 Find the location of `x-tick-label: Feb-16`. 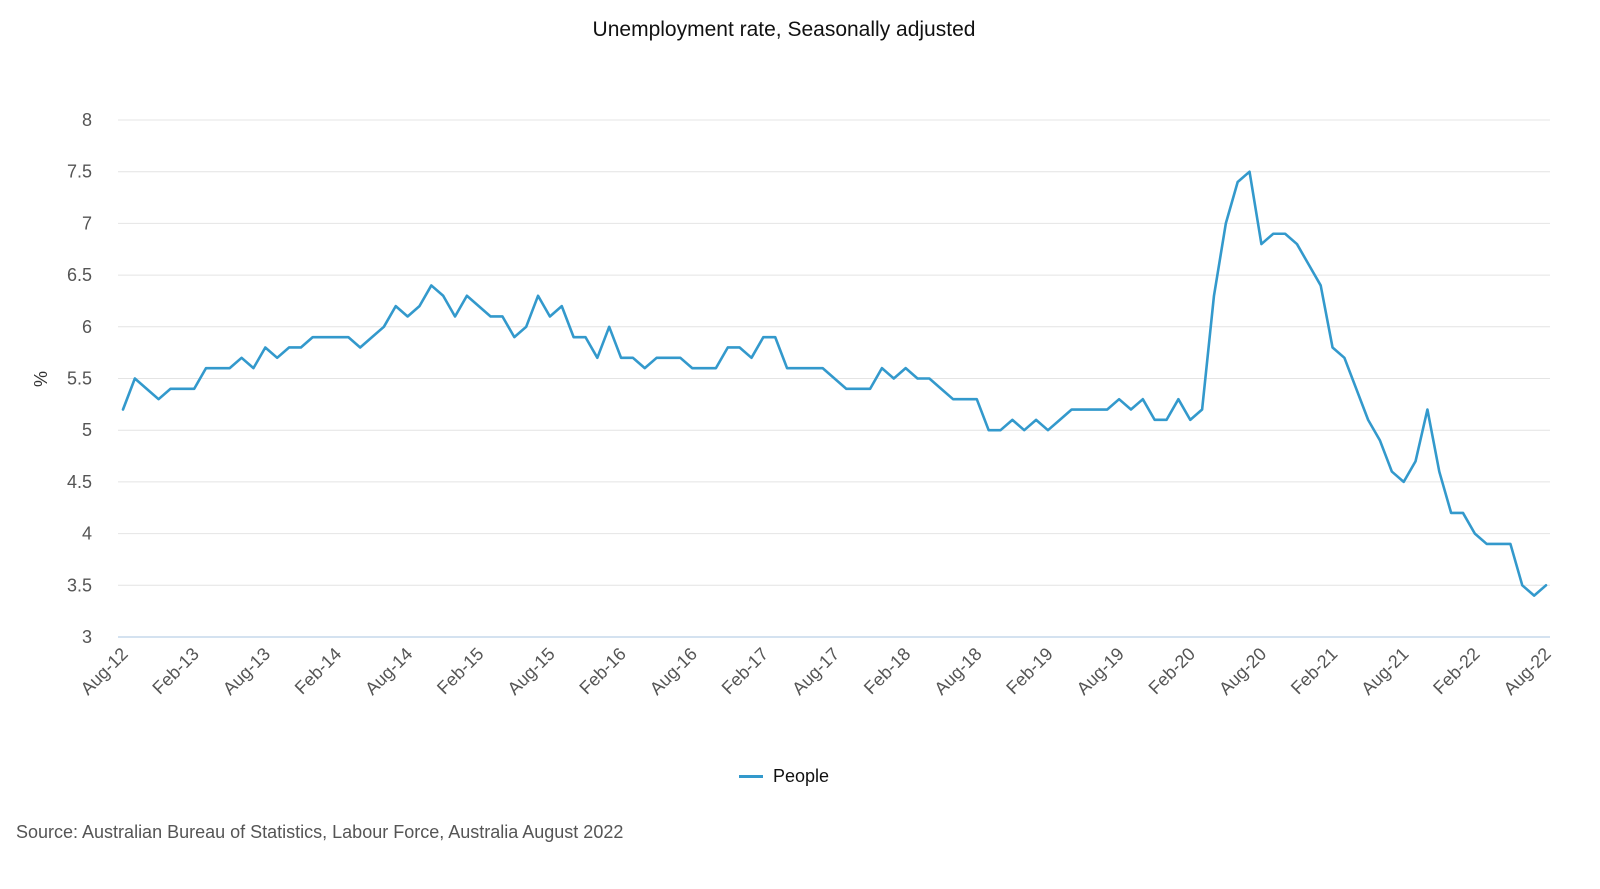

x-tick-label: Feb-16 is located at coordinates (602, 671).